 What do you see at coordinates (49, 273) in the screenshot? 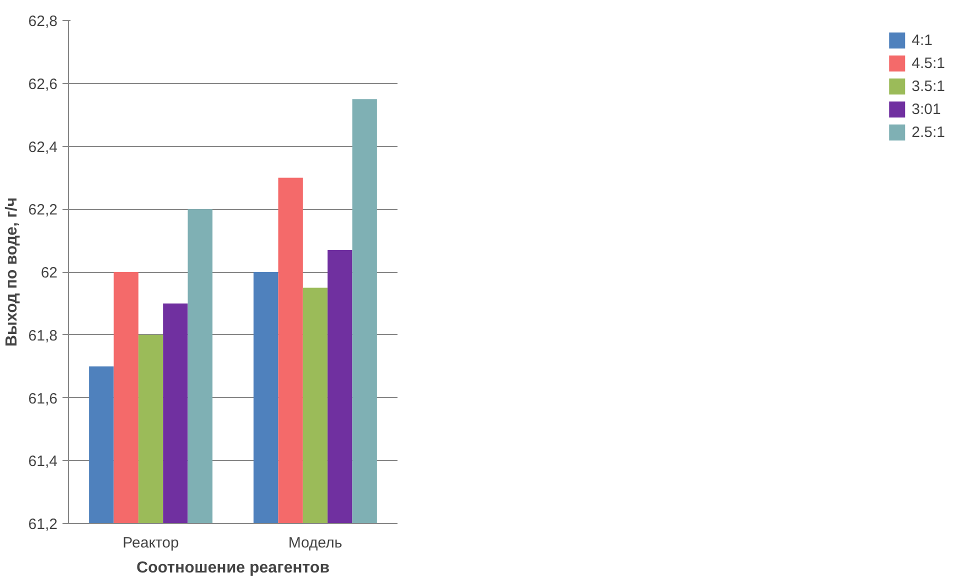
I see `y-tick-label: 62` at bounding box center [49, 273].